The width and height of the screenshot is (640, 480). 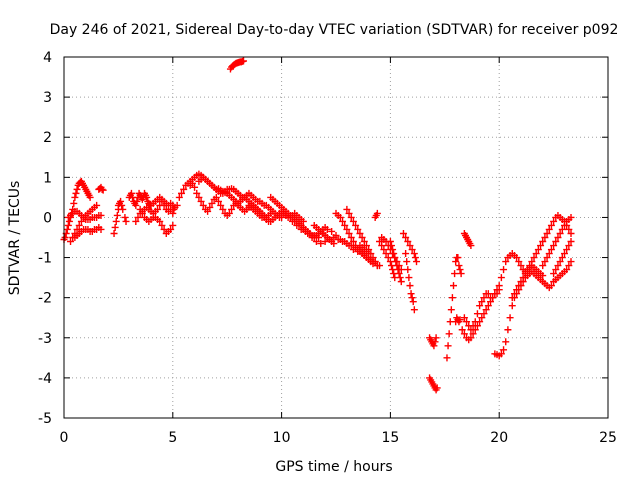 What do you see at coordinates (15, 238) in the screenshot?
I see `y-axis-label: SDTVAR / TECUs` at bounding box center [15, 238].